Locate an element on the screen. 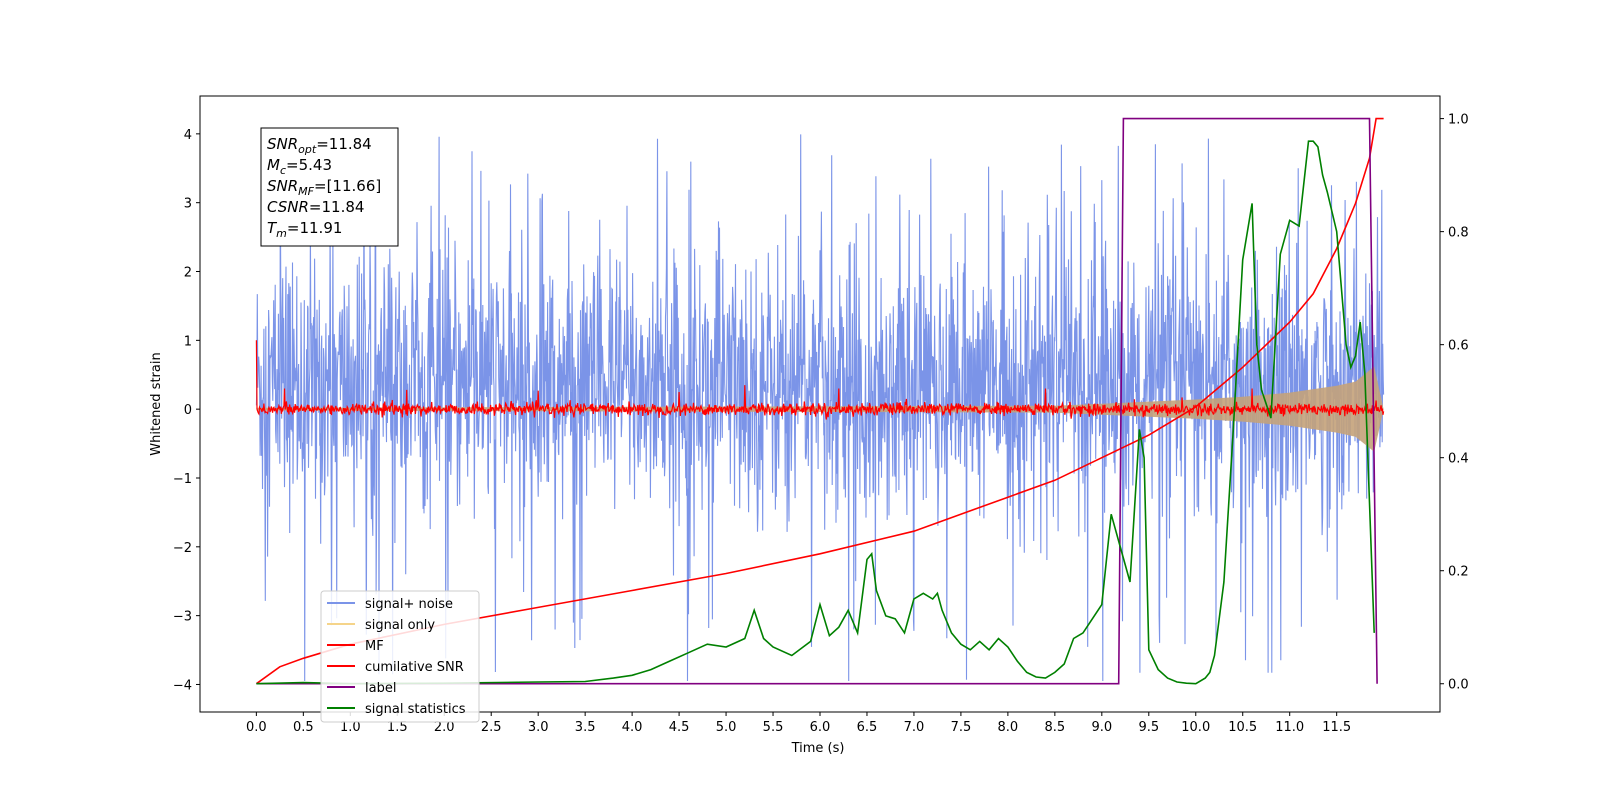  x-tick-label: 1.5 is located at coordinates (397, 727).